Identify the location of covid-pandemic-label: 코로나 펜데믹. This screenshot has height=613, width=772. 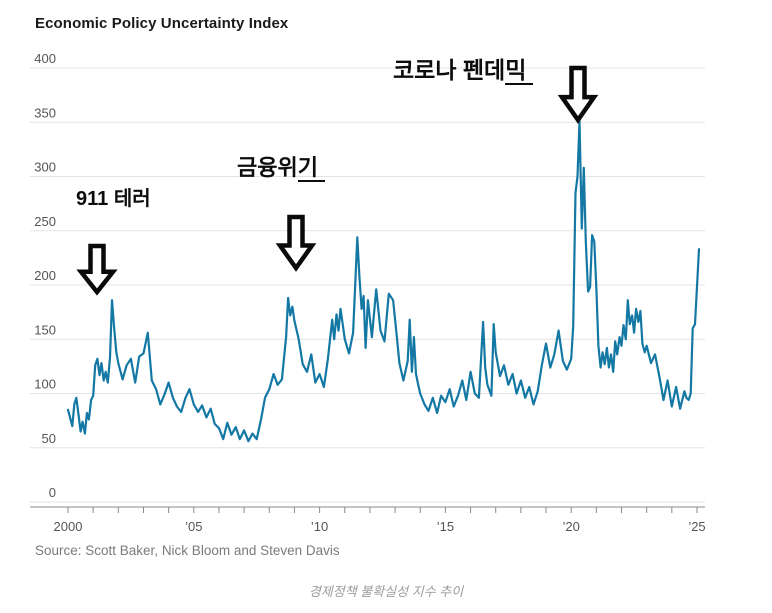
(463, 71).